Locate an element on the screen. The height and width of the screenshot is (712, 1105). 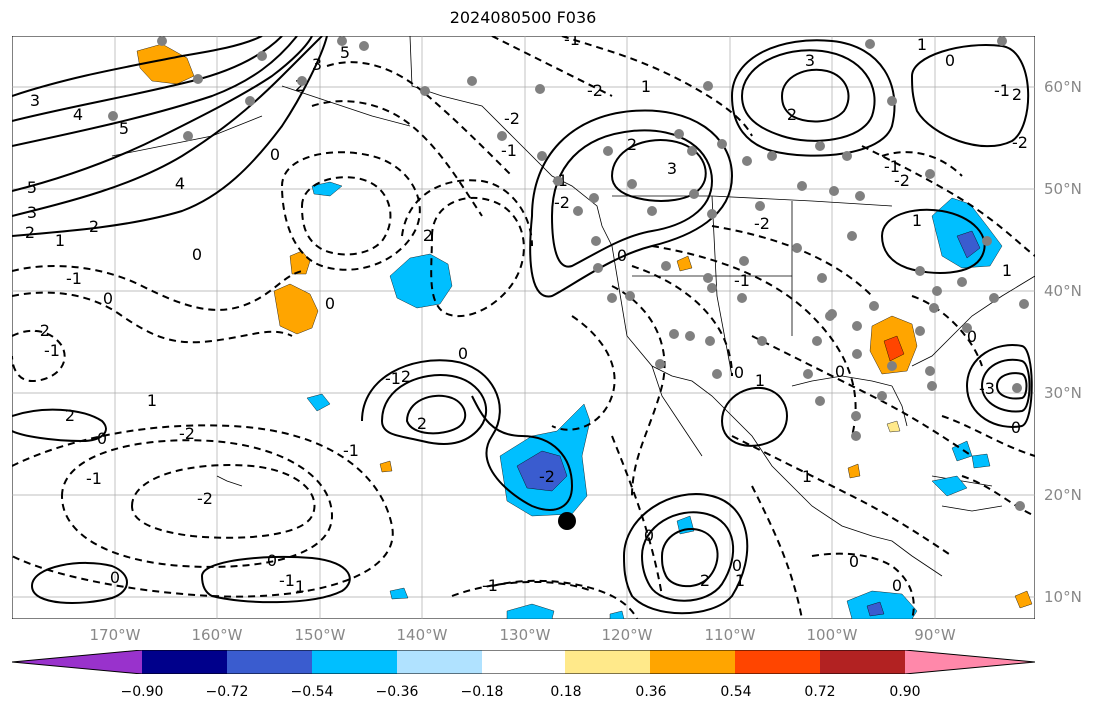
lon-label: 100°W is located at coordinates (832, 635).